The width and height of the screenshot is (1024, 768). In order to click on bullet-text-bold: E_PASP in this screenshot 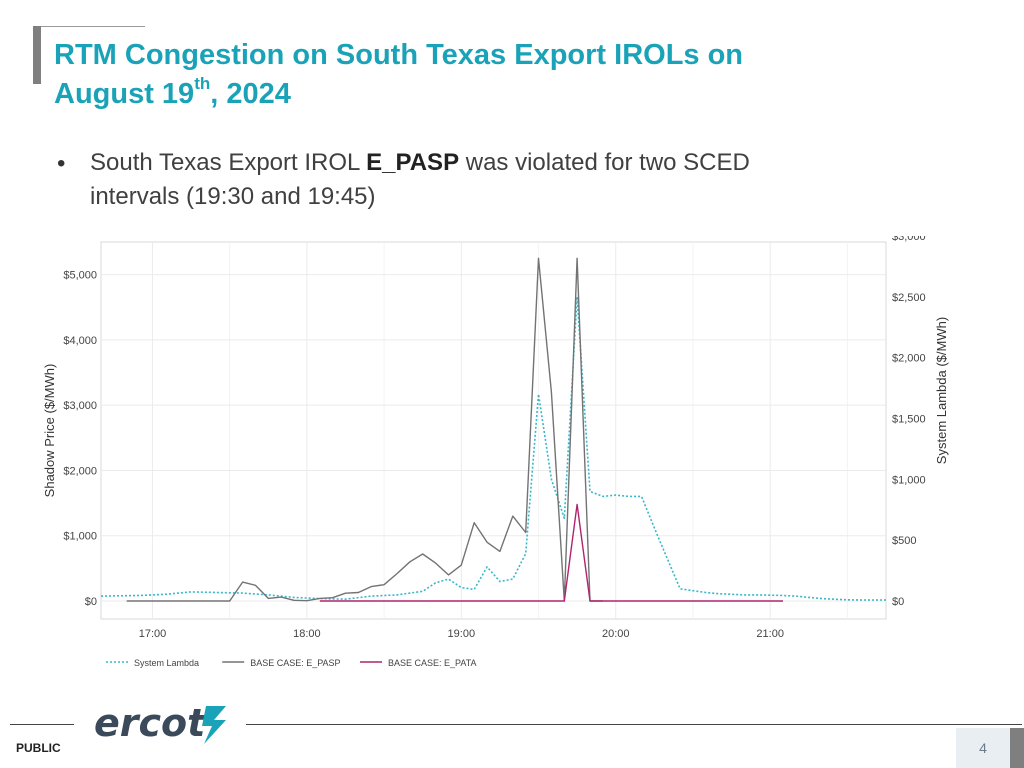, I will do `click(413, 162)`.